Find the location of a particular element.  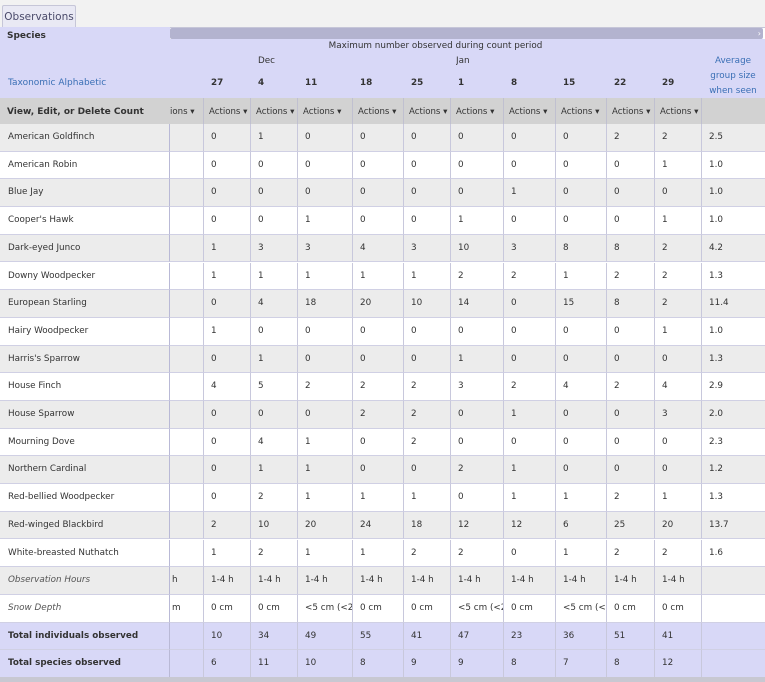

actions-menu-partial: ions ▾ is located at coordinates (186, 112).